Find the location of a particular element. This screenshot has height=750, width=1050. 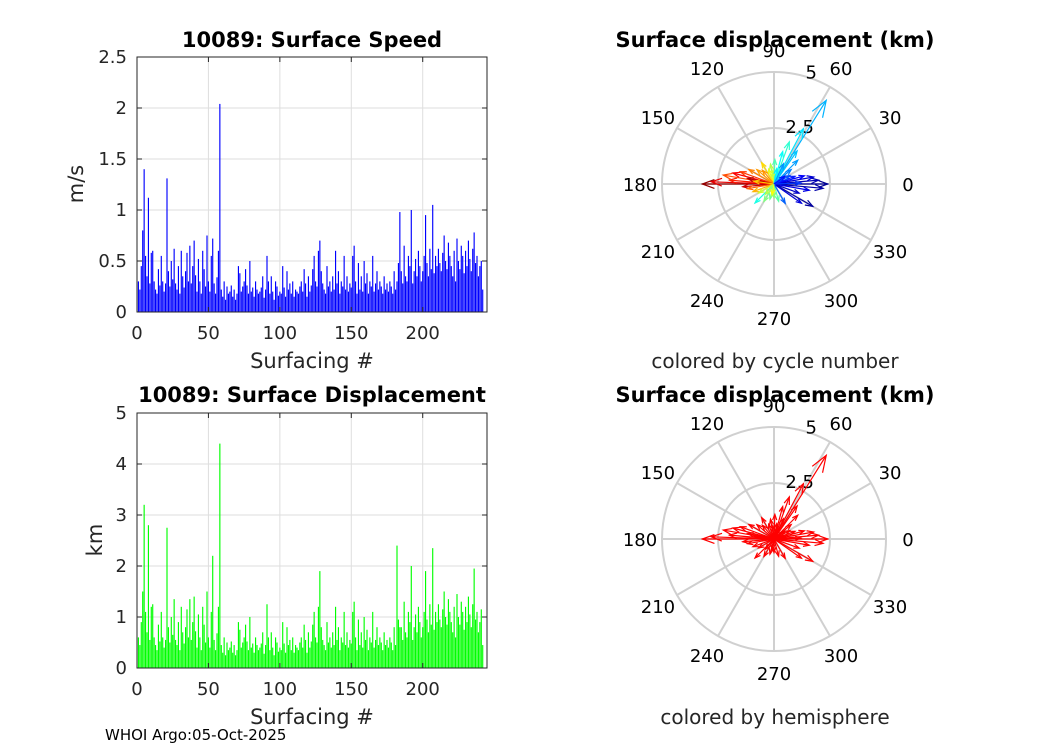

polar-cycle-angle-label: 270 is located at coordinates (774, 319).